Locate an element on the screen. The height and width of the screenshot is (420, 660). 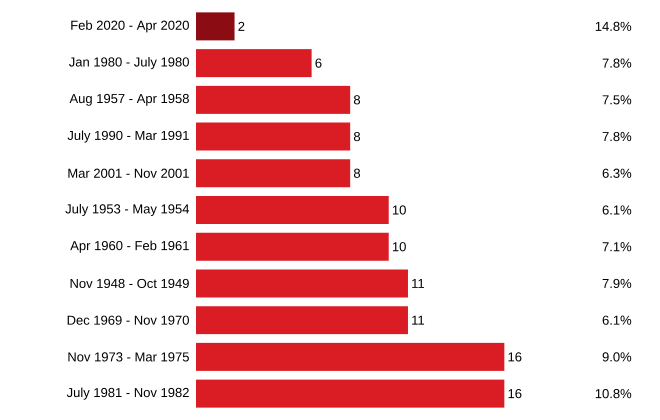
y-tick-label: Feb 2020 - Apr 2020 is located at coordinates (130, 26).